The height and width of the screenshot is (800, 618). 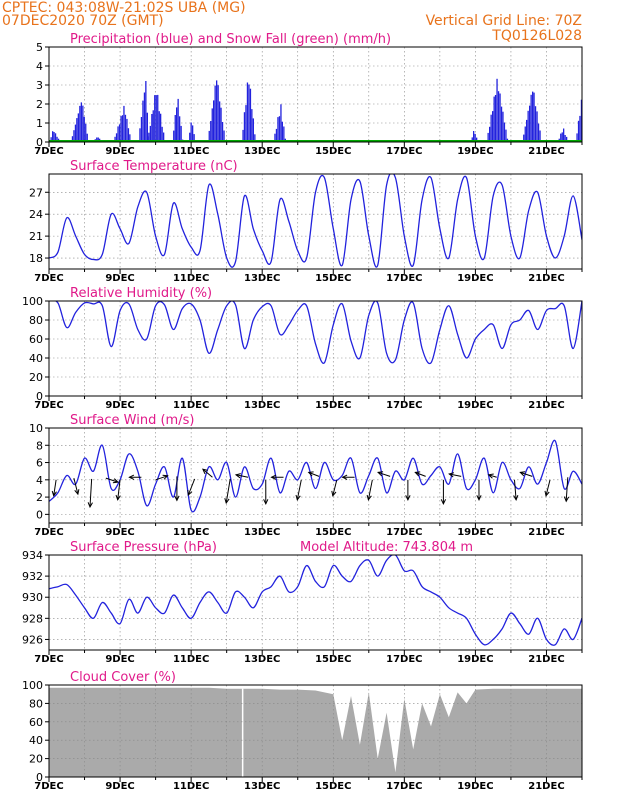 I want to click on panel-title-rh: Relative Humidity (%), so click(x=141, y=293).